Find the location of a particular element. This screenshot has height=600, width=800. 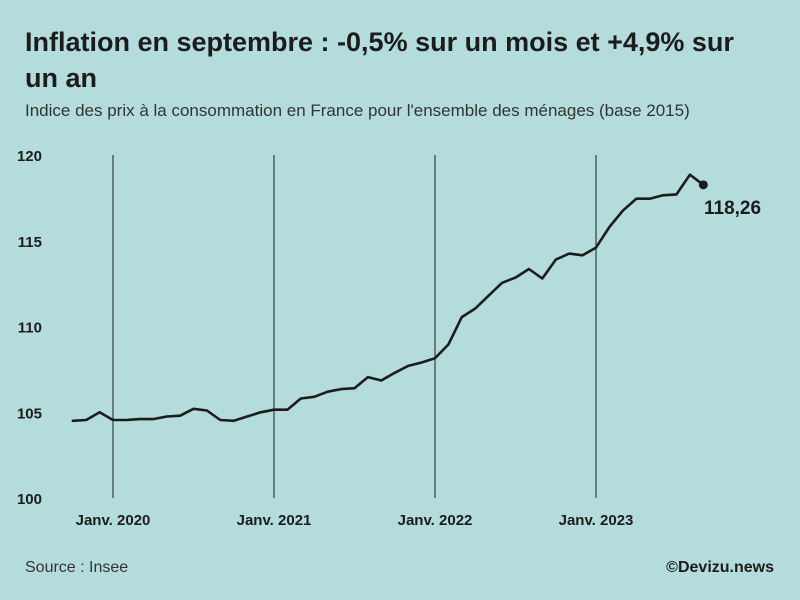

y-tick-label-115: 115 is located at coordinates (30, 242).